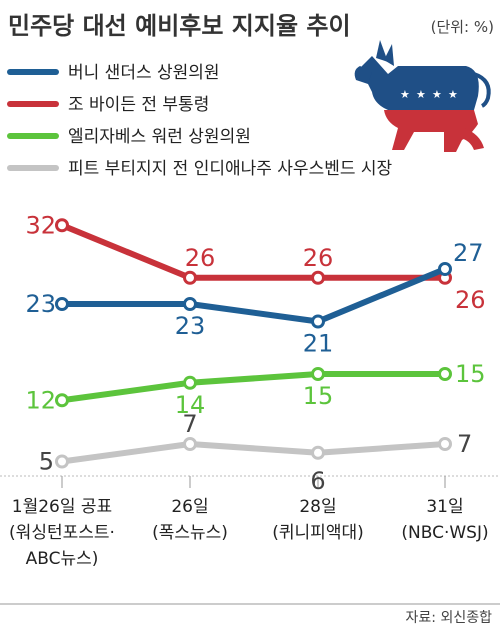  What do you see at coordinates (318, 344) in the screenshot?
I see `data-label: 21` at bounding box center [318, 344].